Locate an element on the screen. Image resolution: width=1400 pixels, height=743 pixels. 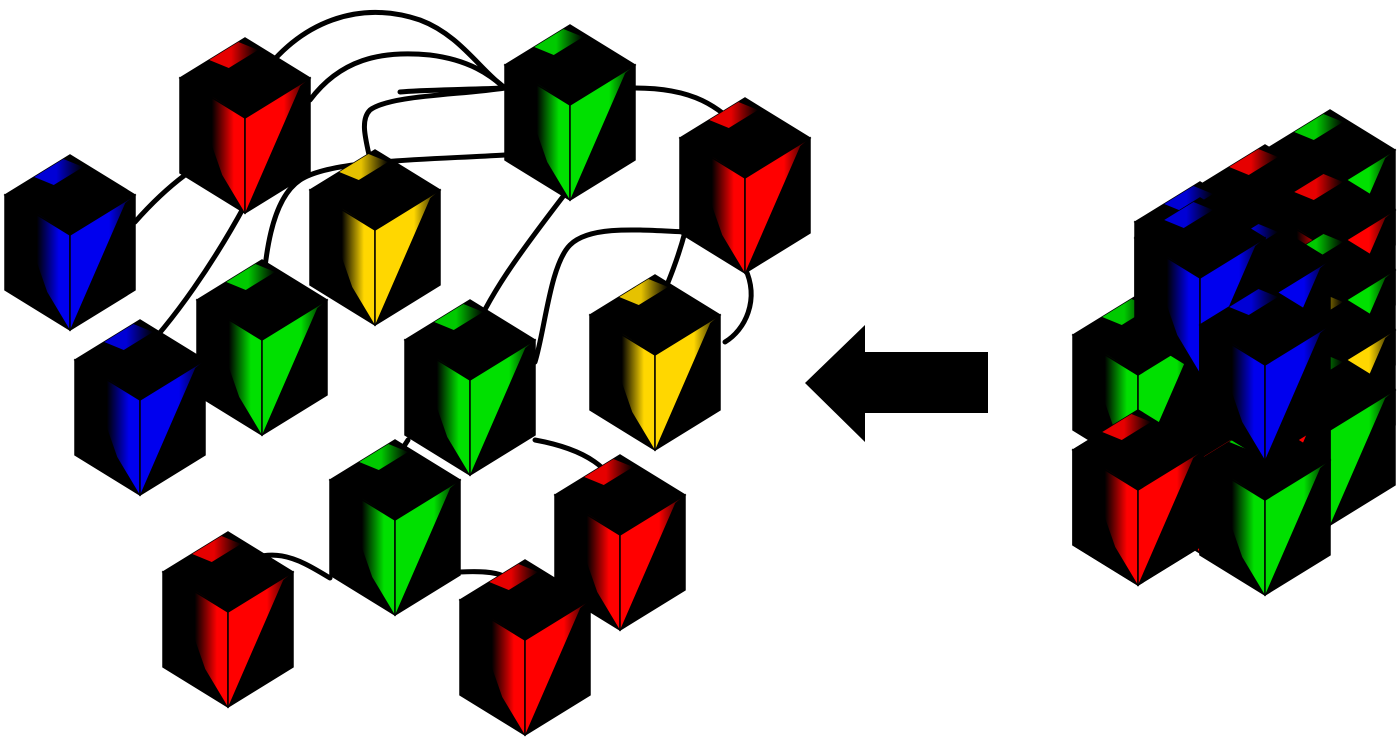
cube-red-top is located at coordinates (245, 126).